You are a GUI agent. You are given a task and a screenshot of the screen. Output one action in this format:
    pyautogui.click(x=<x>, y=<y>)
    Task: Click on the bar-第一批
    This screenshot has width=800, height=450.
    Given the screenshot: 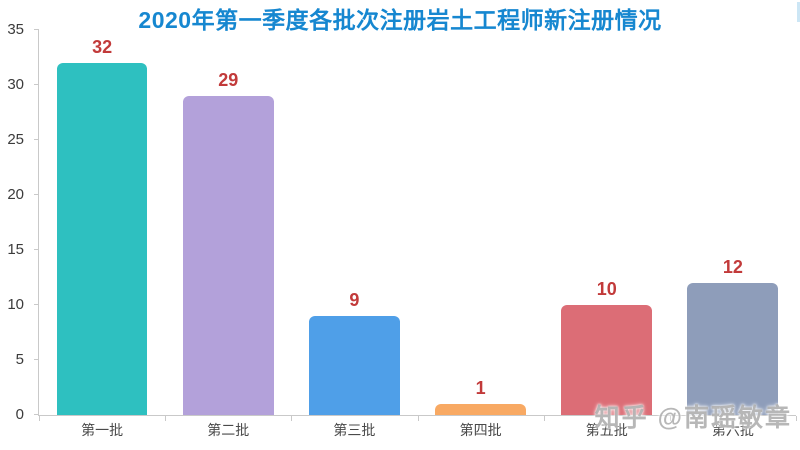 What is the action you would take?
    pyautogui.click(x=102, y=239)
    